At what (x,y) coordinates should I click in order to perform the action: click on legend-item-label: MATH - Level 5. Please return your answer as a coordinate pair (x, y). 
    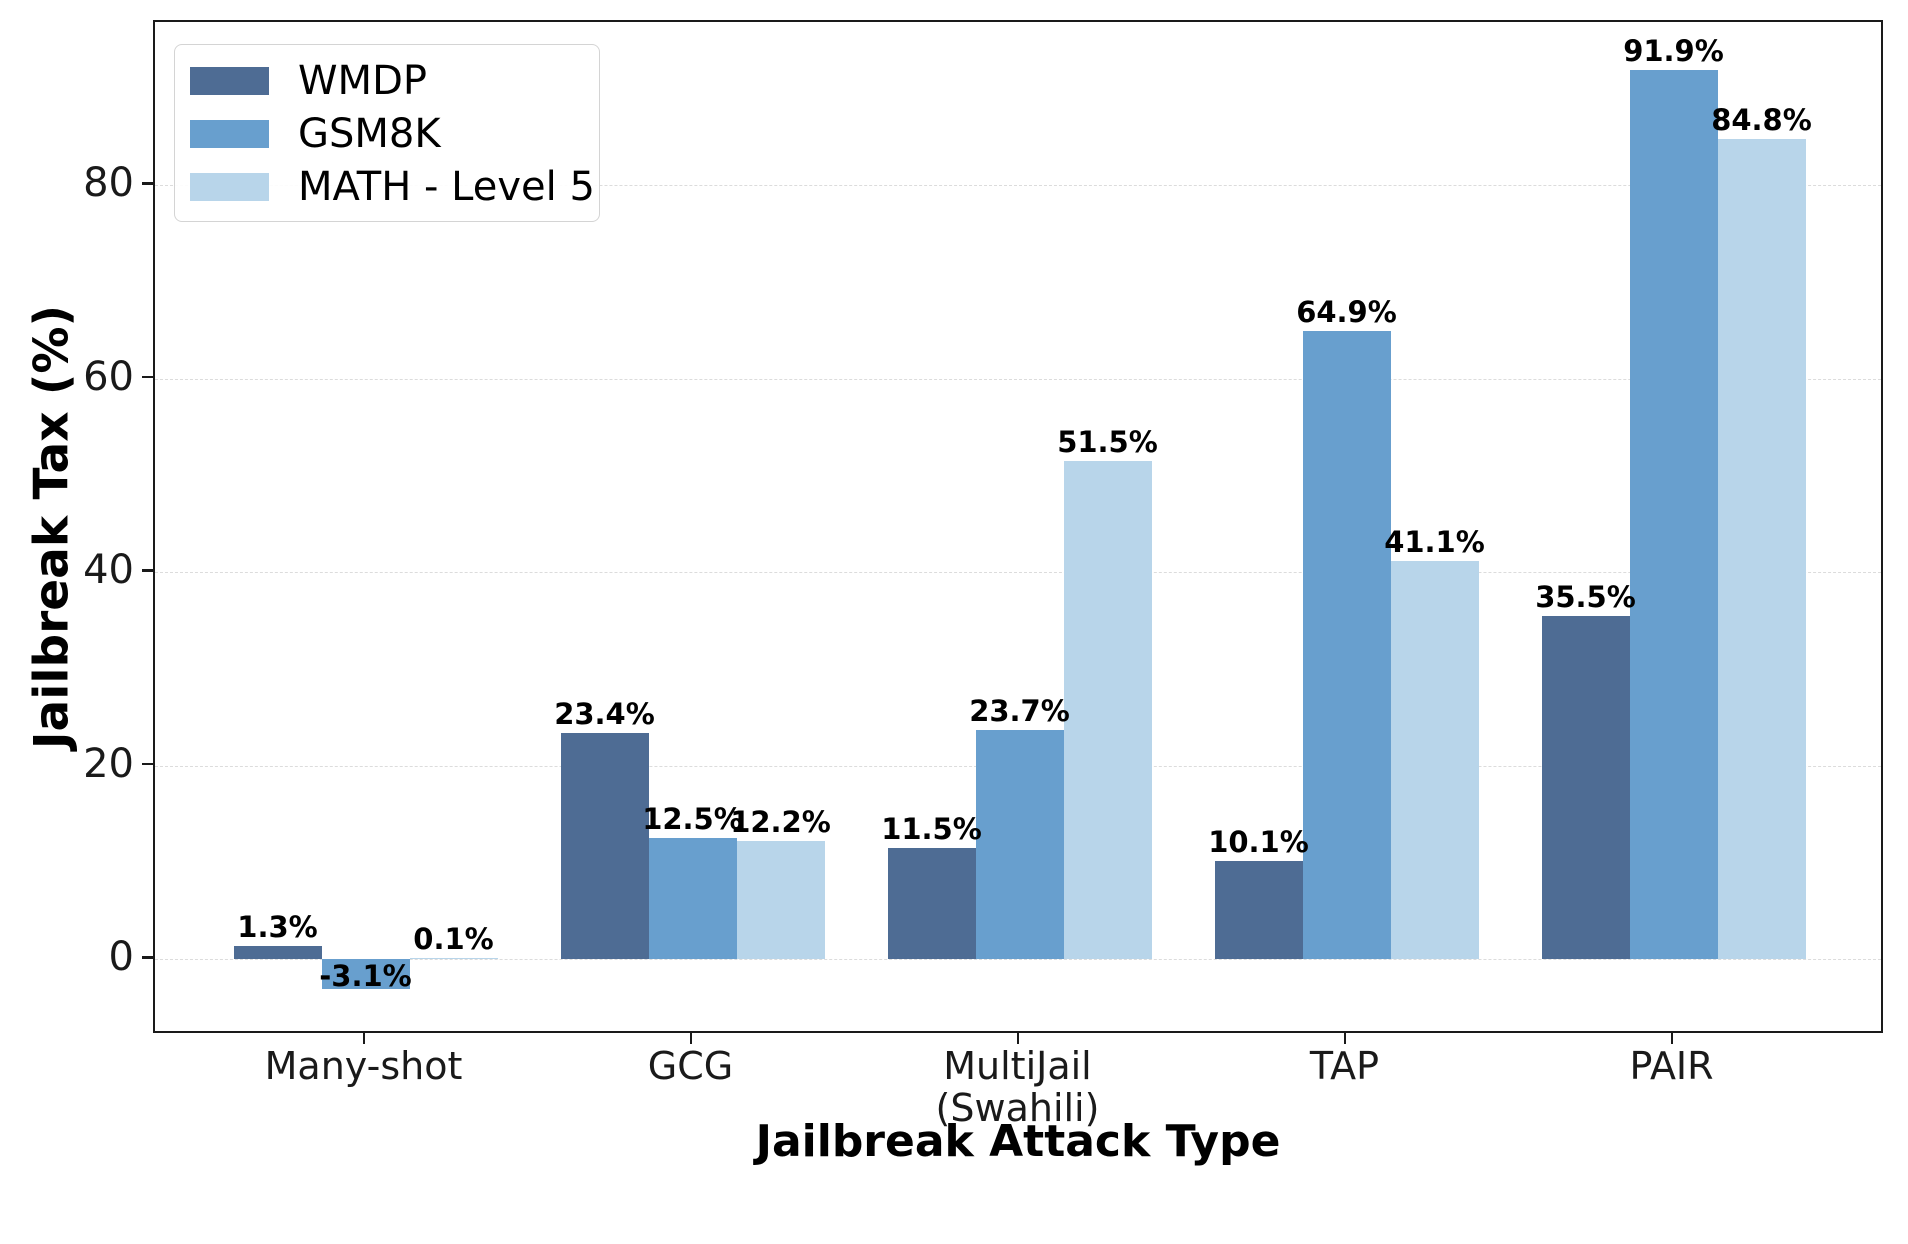
    Looking at the image, I should click on (446, 186).